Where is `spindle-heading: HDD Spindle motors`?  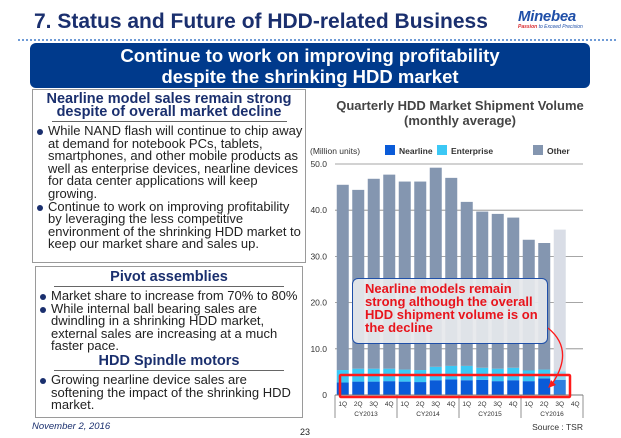
spindle-heading: HDD Spindle motors is located at coordinates (169, 360).